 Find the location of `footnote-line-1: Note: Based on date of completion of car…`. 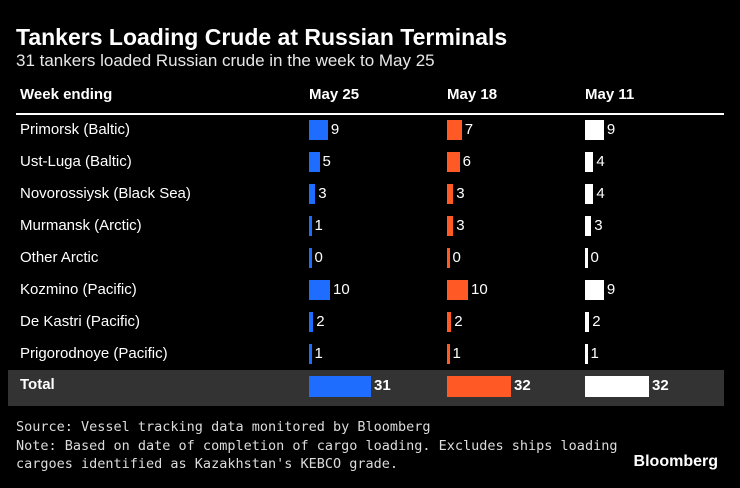

footnote-line-1: Note: Based on date of completion of car… is located at coordinates (317, 446).